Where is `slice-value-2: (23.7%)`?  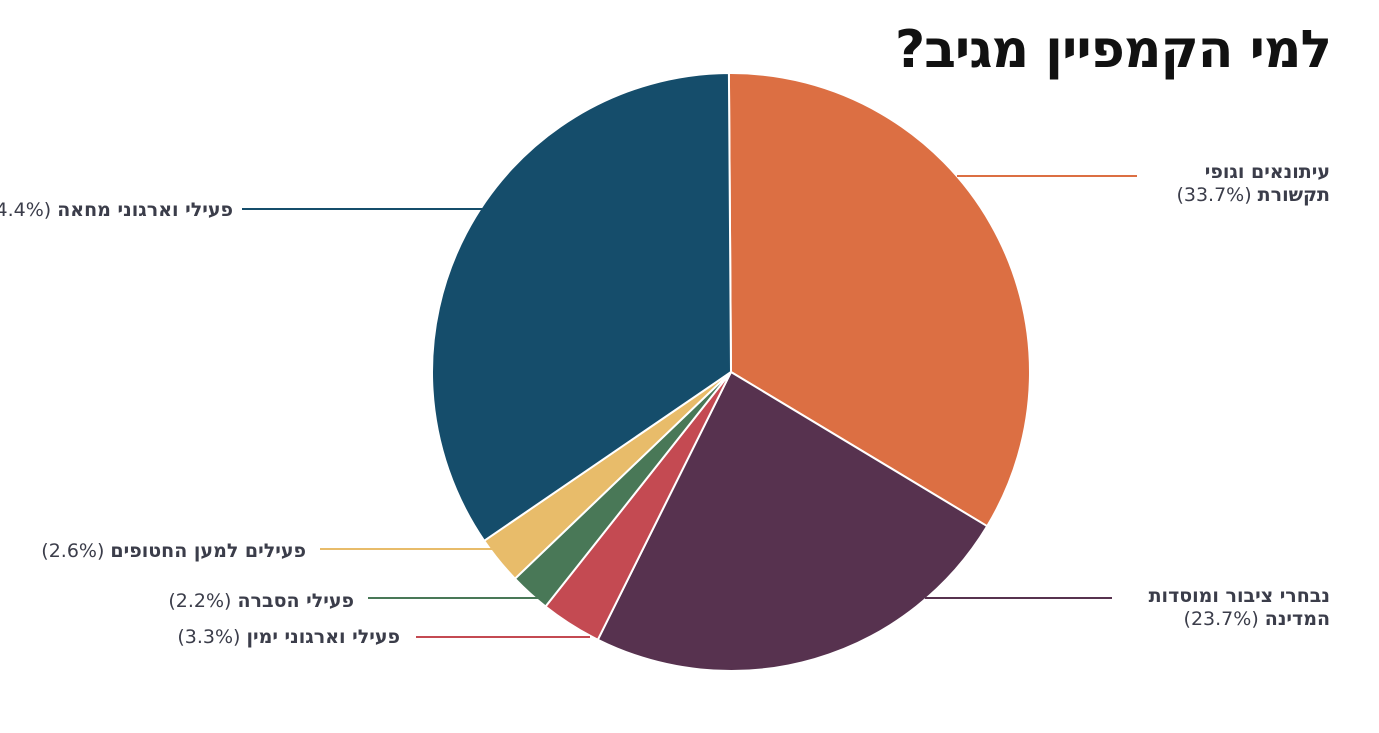
slice-value-2: (23.7%) is located at coordinates (1224, 619).